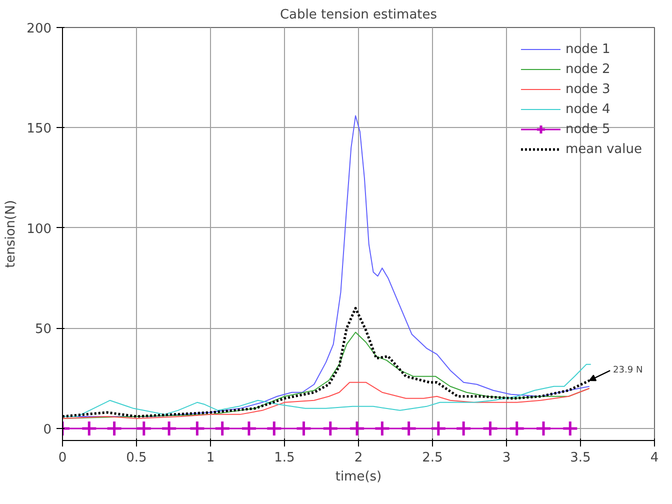 The height and width of the screenshot is (504, 672). What do you see at coordinates (580, 458) in the screenshot?
I see `x-tick-label: 3.5` at bounding box center [580, 458].